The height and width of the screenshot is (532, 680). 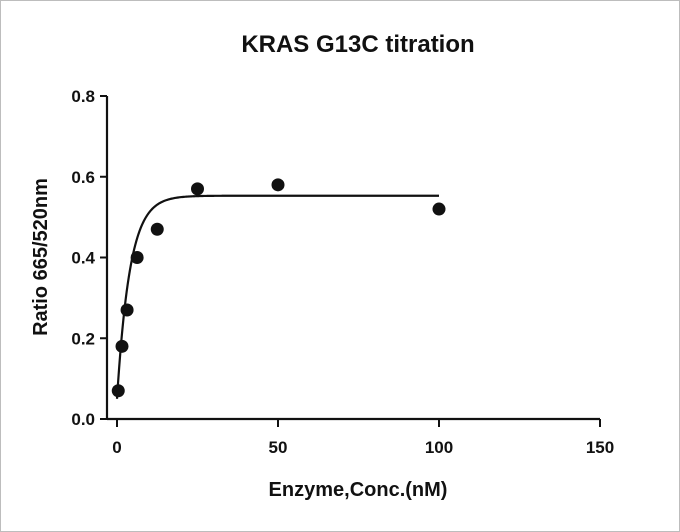 I want to click on y-tick-label-3: 0.6, so click(x=83, y=177).